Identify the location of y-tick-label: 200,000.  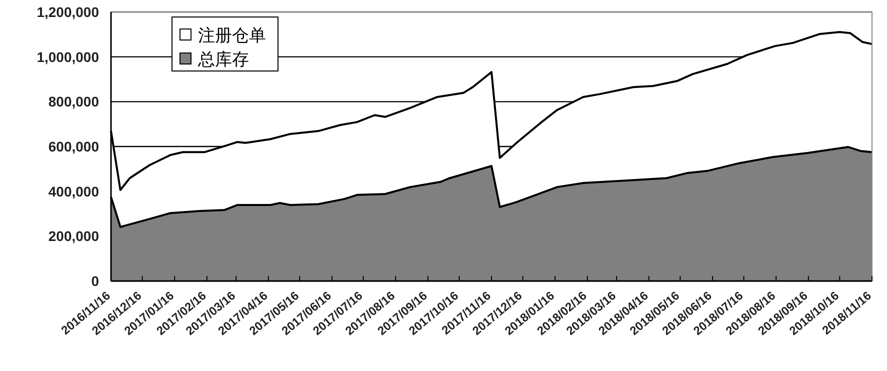
(74, 236).